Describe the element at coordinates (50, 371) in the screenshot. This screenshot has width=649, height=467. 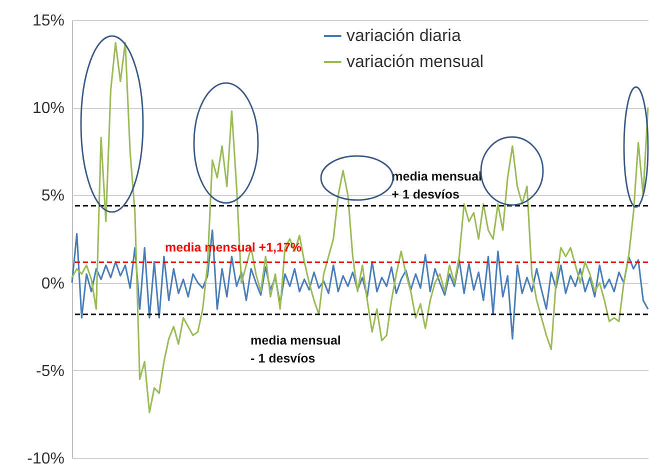
I see `y-tick-label: -5%` at that location.